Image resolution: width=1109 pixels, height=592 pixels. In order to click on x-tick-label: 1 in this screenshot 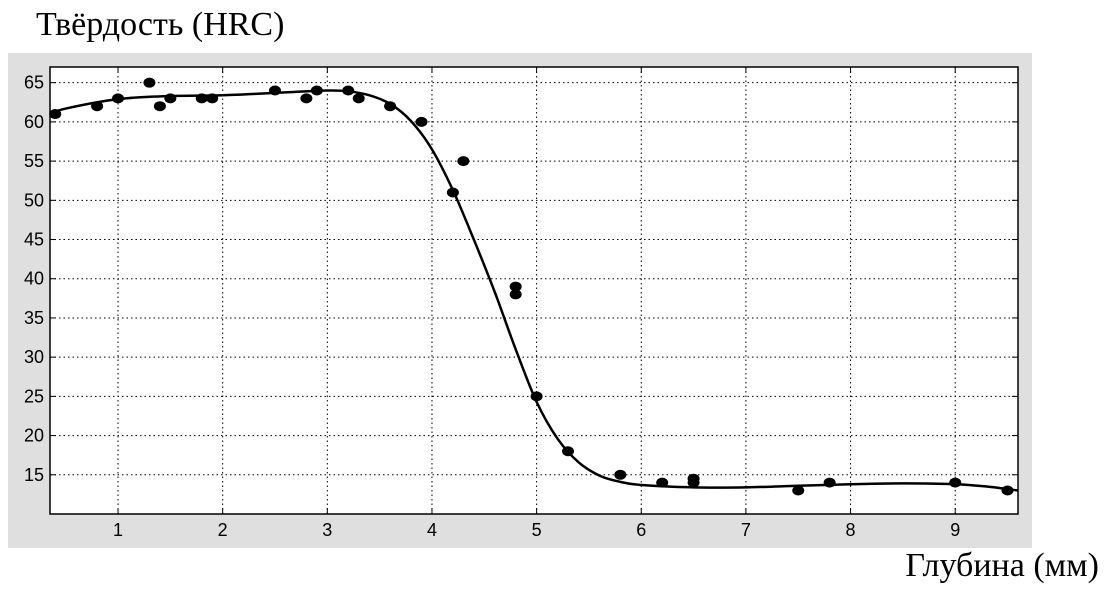, I will do `click(118, 530)`.